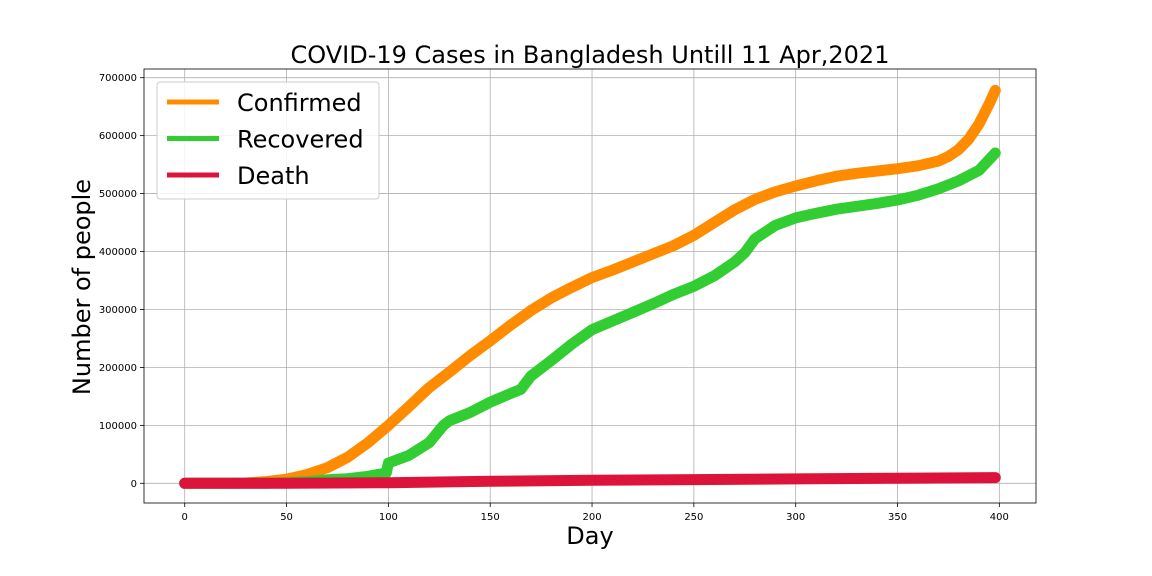  Describe the element at coordinates (897, 517) in the screenshot. I see `x-tick-label: 350` at that location.